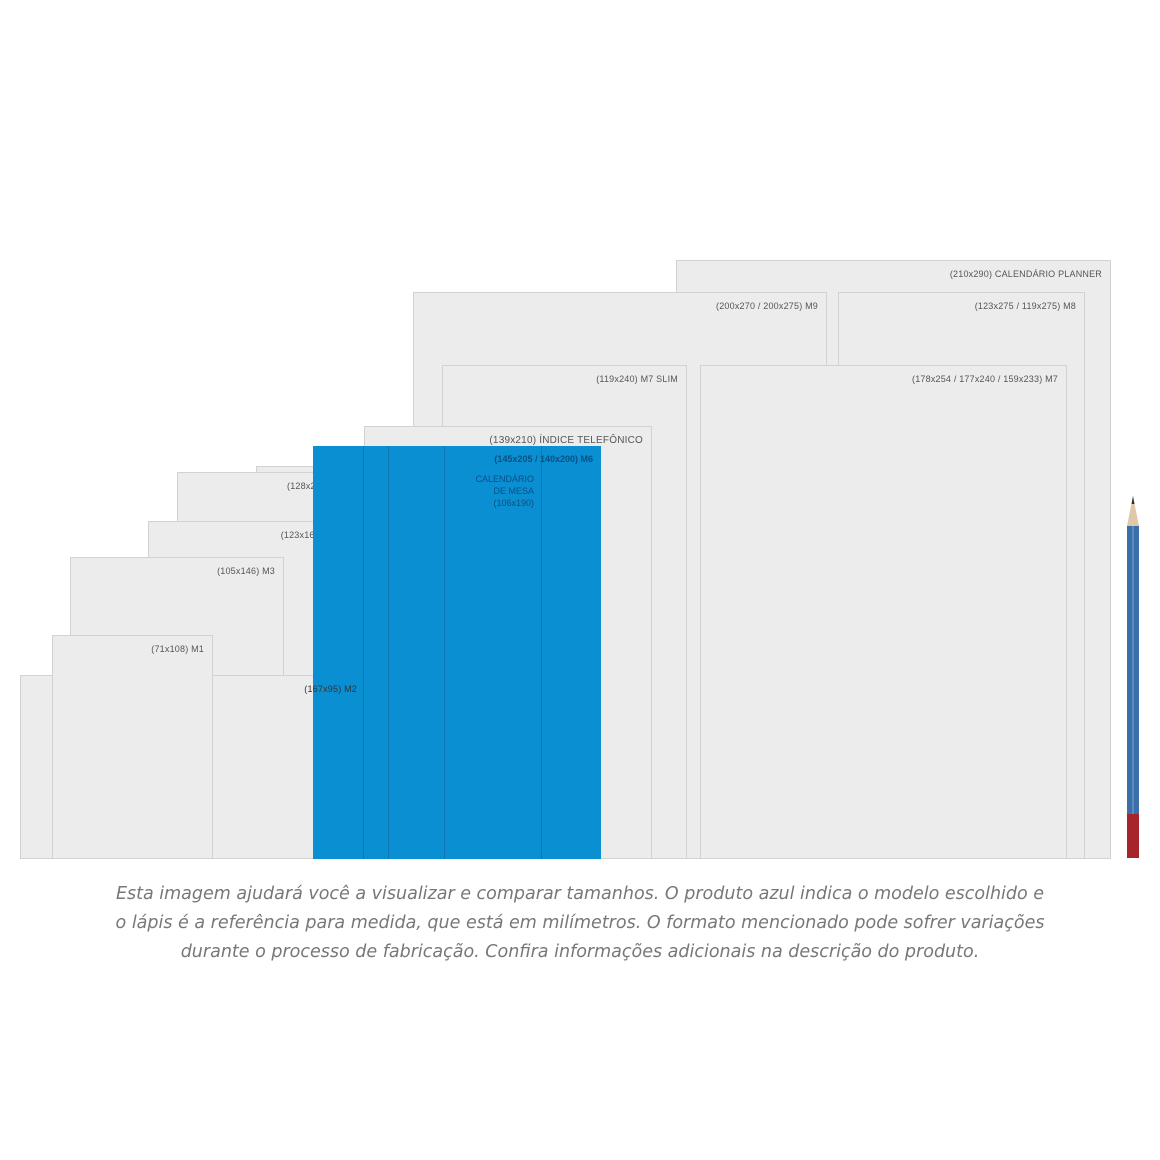 The width and height of the screenshot is (1160, 1160). I want to click on label-line: CALENDÁRIO, so click(504, 479).